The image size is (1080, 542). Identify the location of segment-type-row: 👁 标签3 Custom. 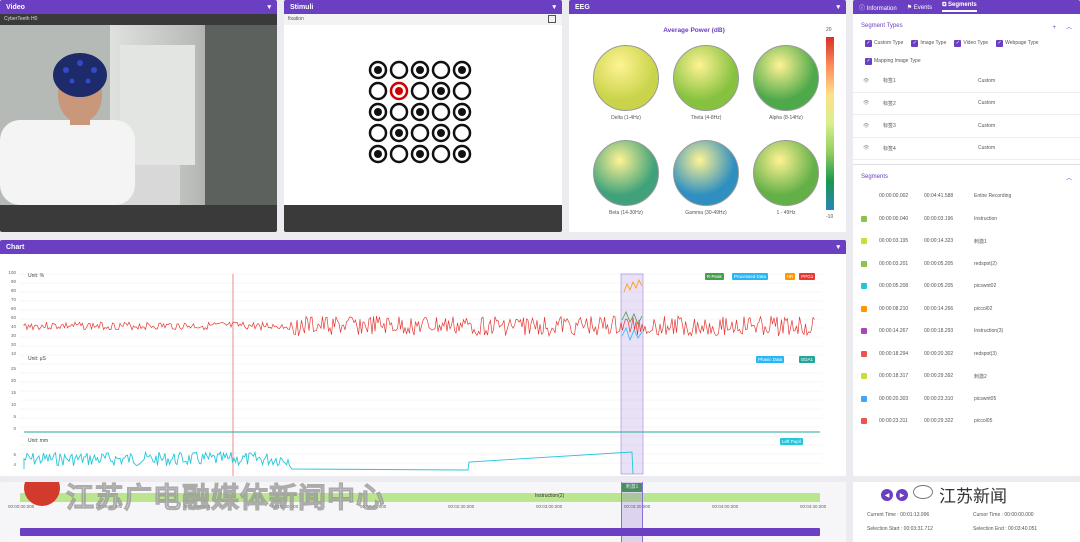
(966, 126).